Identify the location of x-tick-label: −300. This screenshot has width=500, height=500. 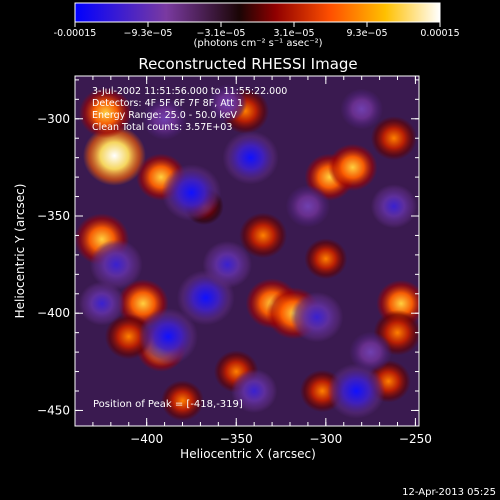
(325, 439).